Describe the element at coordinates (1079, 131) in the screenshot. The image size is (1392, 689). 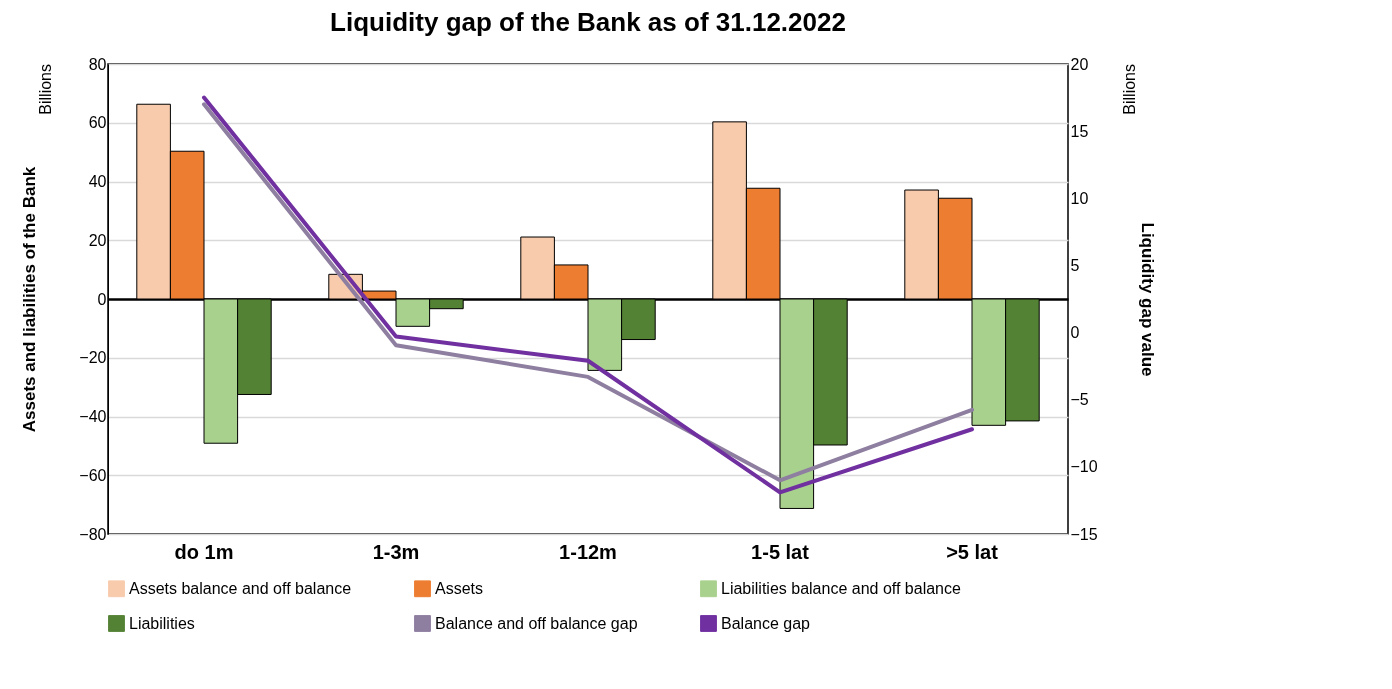
I see `y2-tick-label: 15` at that location.